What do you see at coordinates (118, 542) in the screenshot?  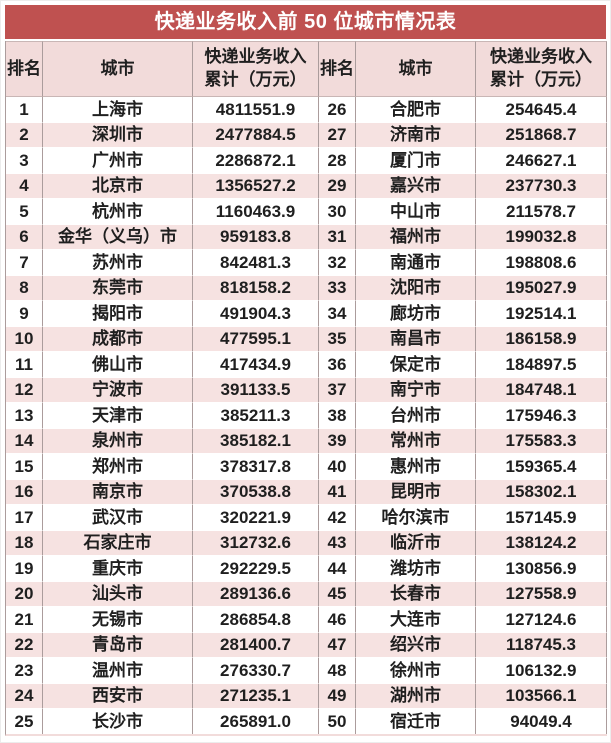 I see `city-cell: 石家庄市` at bounding box center [118, 542].